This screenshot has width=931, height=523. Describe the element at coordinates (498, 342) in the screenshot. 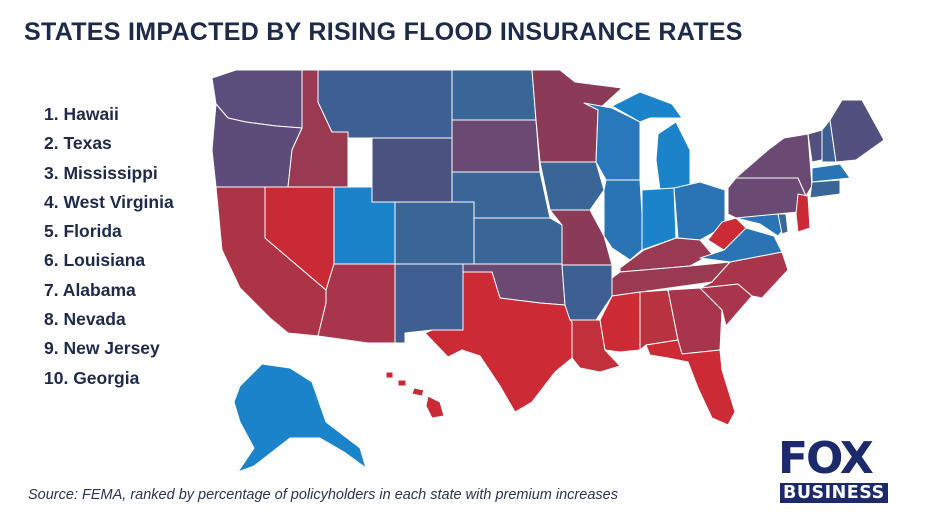

I see `state-texas` at that location.